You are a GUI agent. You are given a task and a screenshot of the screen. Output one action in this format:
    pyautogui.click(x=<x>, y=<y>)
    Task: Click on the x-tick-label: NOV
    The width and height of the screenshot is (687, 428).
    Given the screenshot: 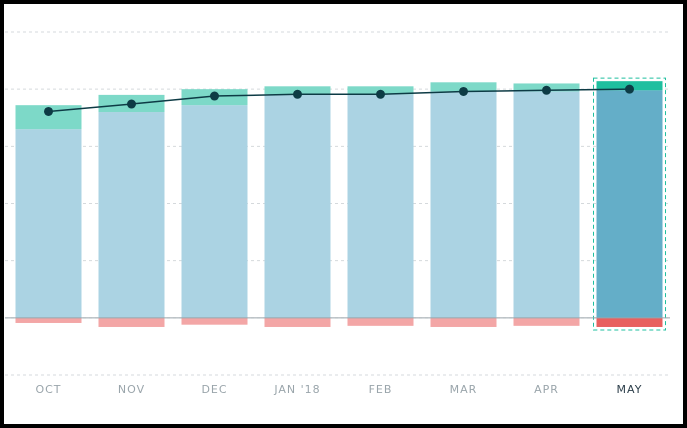 What is the action you would take?
    pyautogui.click(x=131, y=389)
    